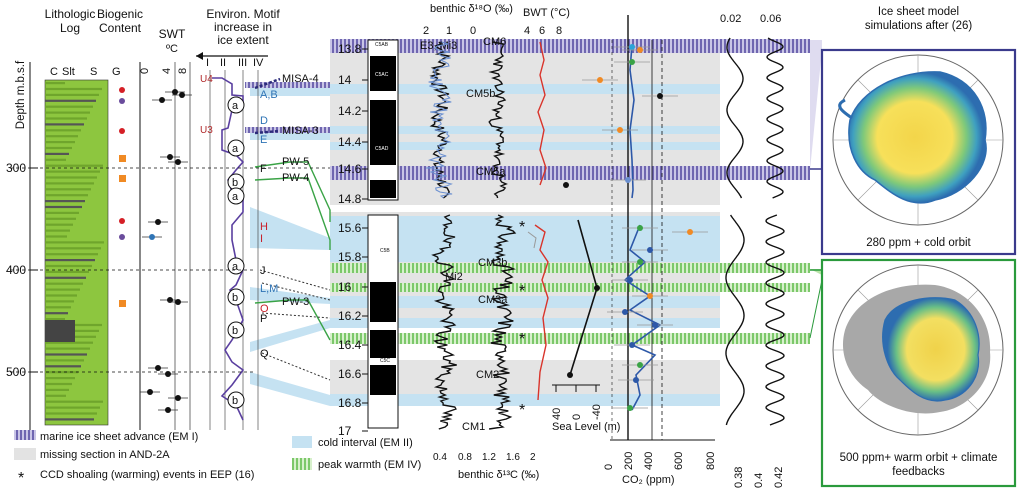 The width and height of the screenshot is (1024, 499). What do you see at coordinates (120, 157) in the screenshot?
I see `biogenic-panel: Biogenic Content` at bounding box center [120, 157].